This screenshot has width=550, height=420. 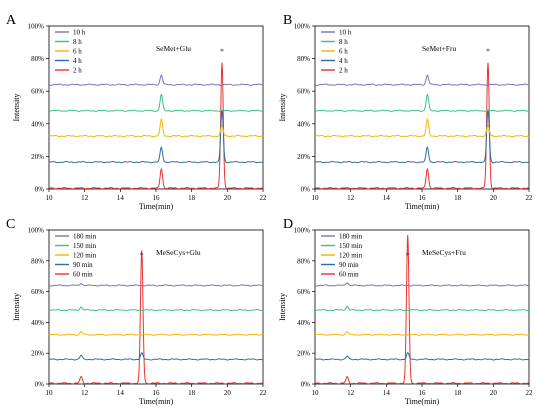 What do you see at coordinates (287, 20) in the screenshot?
I see `panel-letter: B` at bounding box center [287, 20].